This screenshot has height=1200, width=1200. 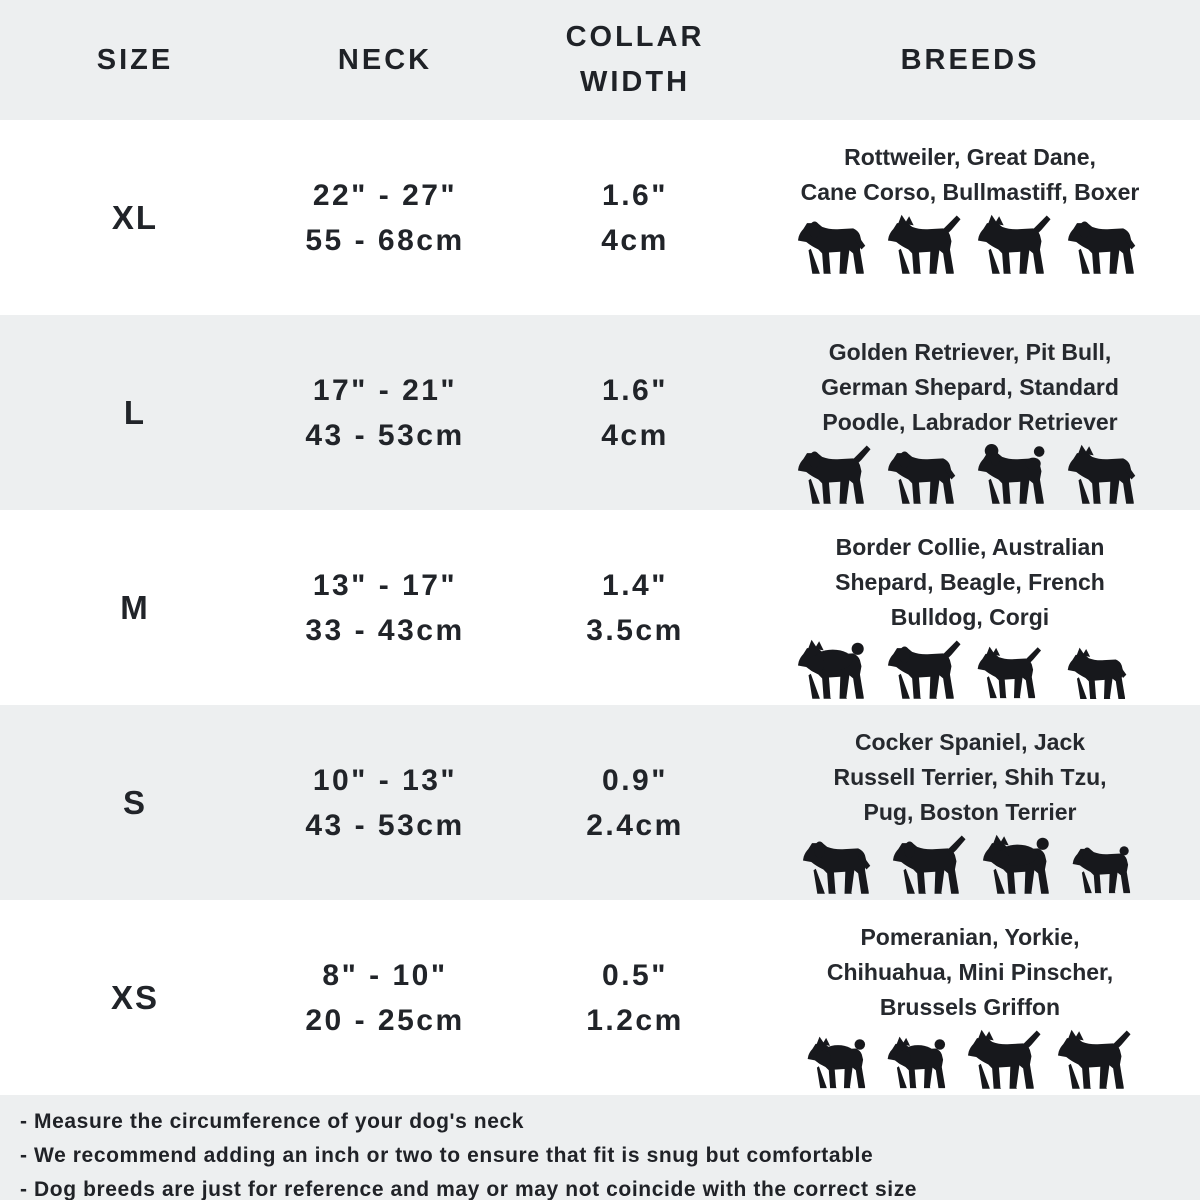 What do you see at coordinates (835, 670) in the screenshot?
I see `australian-shepherd-icon` at bounding box center [835, 670].